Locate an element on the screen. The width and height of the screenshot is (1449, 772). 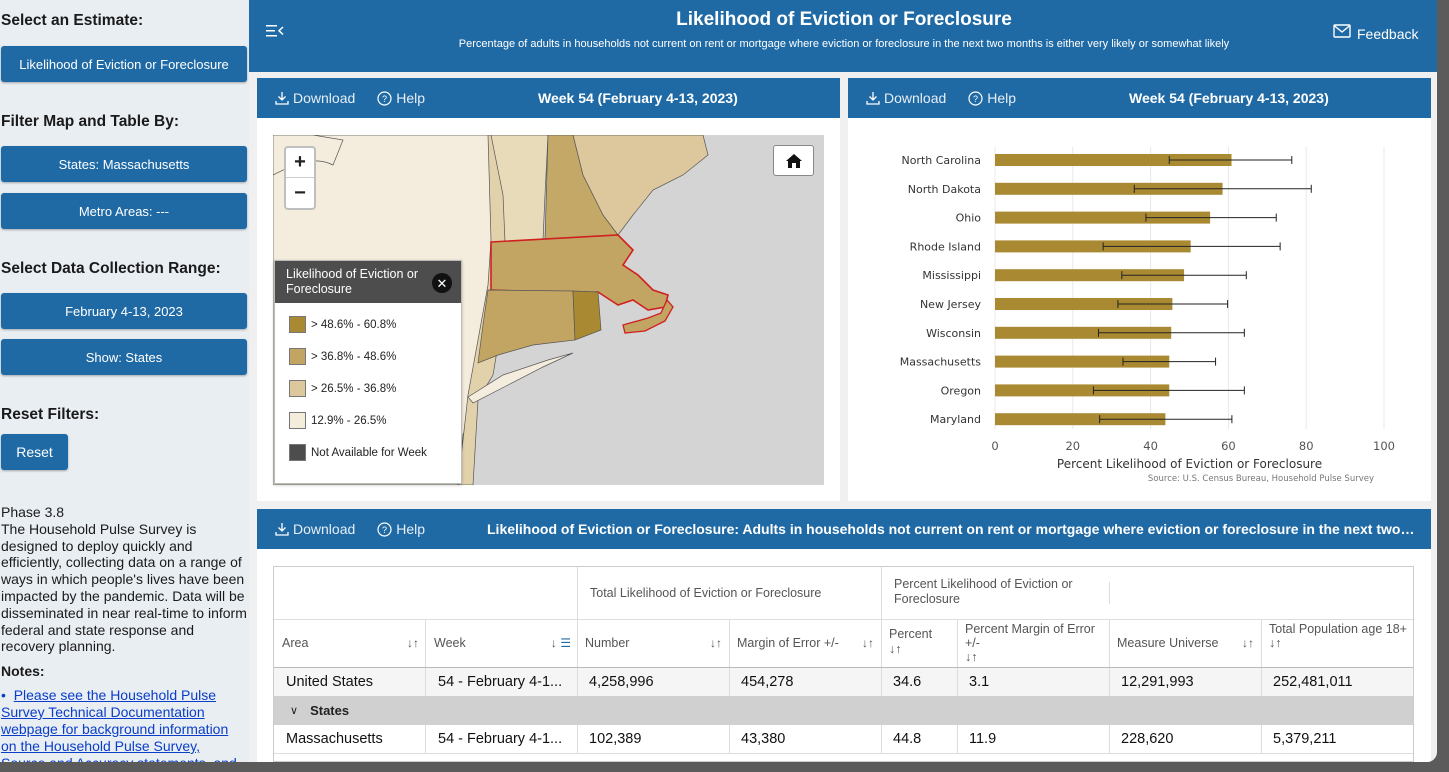
column-header-number: Number ↓↑ is located at coordinates (656, 643).